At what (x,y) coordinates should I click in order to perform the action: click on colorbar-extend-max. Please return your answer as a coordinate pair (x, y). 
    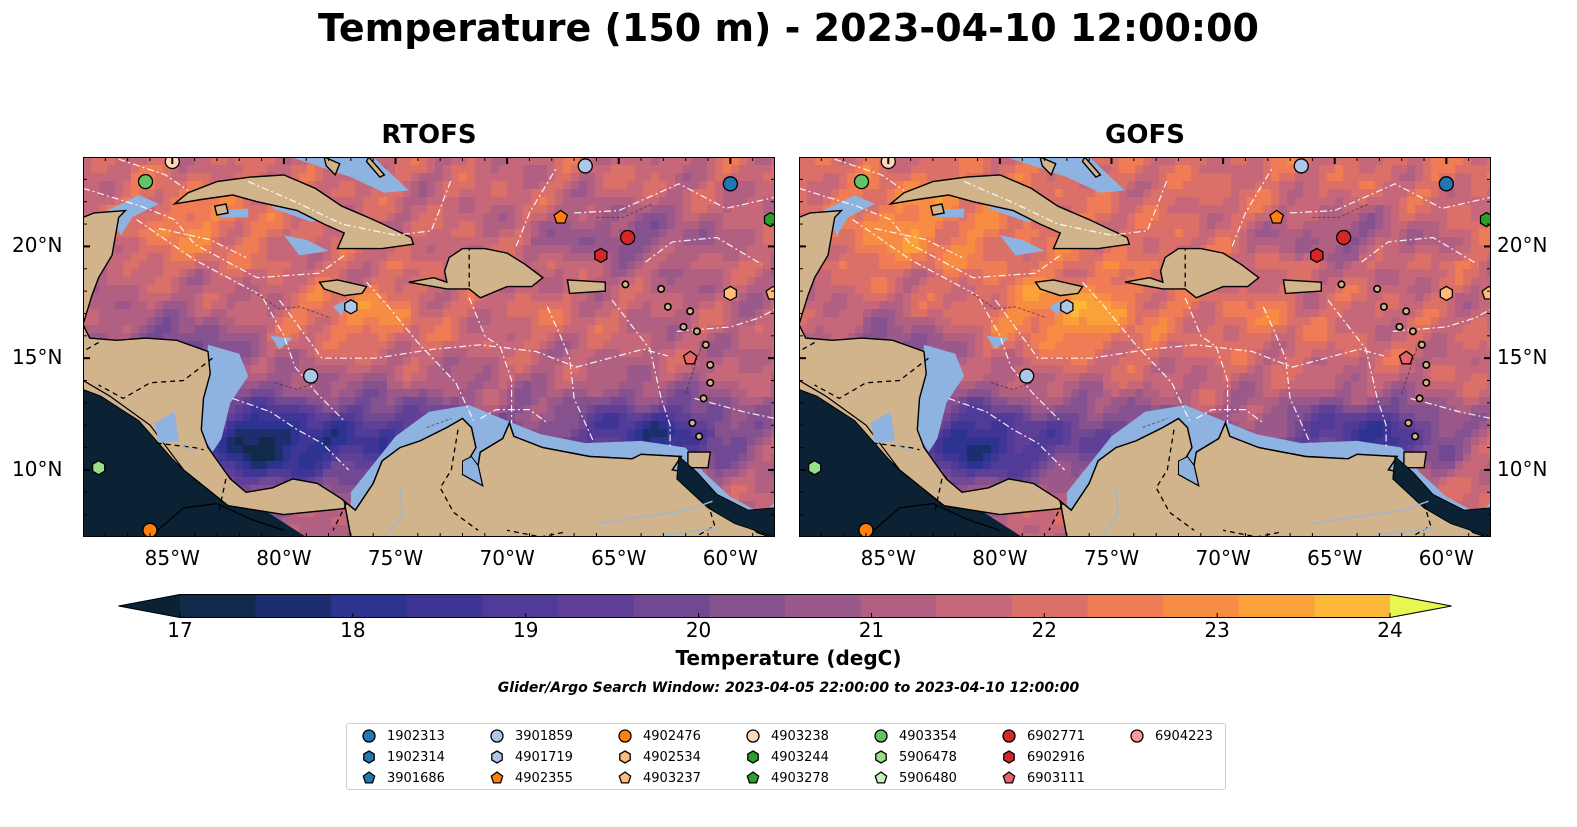
    Looking at the image, I should click on (1421, 606).